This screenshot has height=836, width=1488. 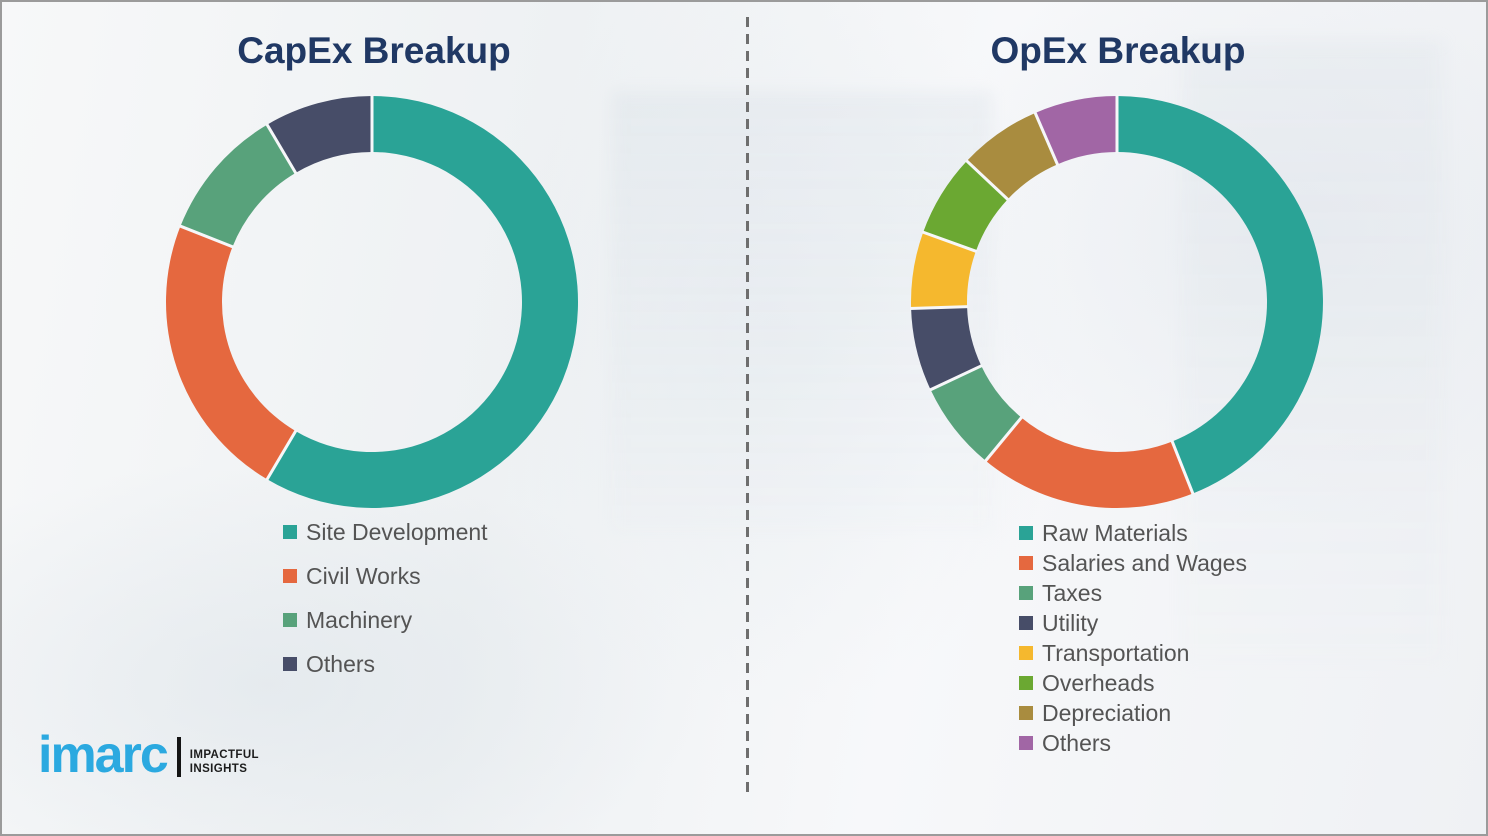 What do you see at coordinates (1133, 593) in the screenshot?
I see `legend-item: Taxes` at bounding box center [1133, 593].